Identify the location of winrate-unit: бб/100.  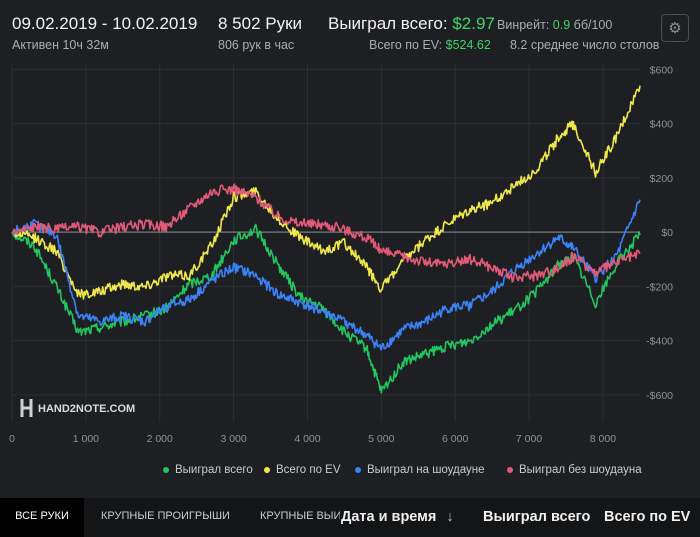
(593, 25).